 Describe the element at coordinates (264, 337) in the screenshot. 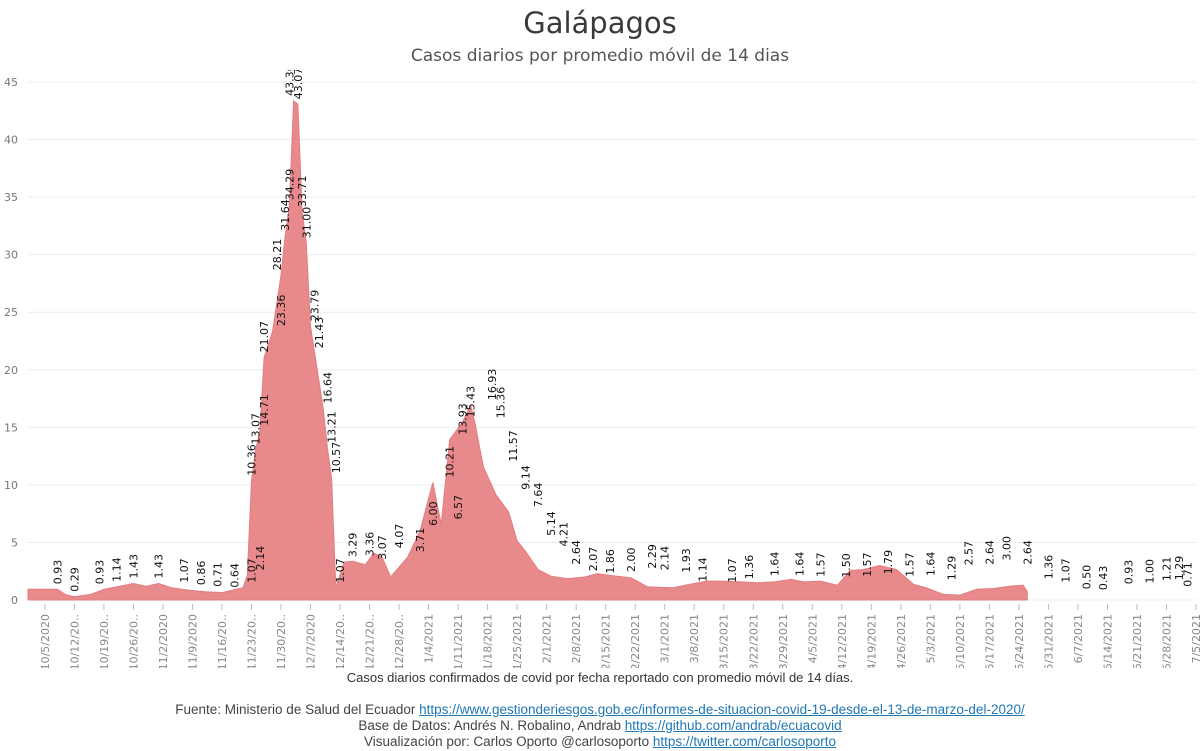

I see `data-label: 21.07` at that location.